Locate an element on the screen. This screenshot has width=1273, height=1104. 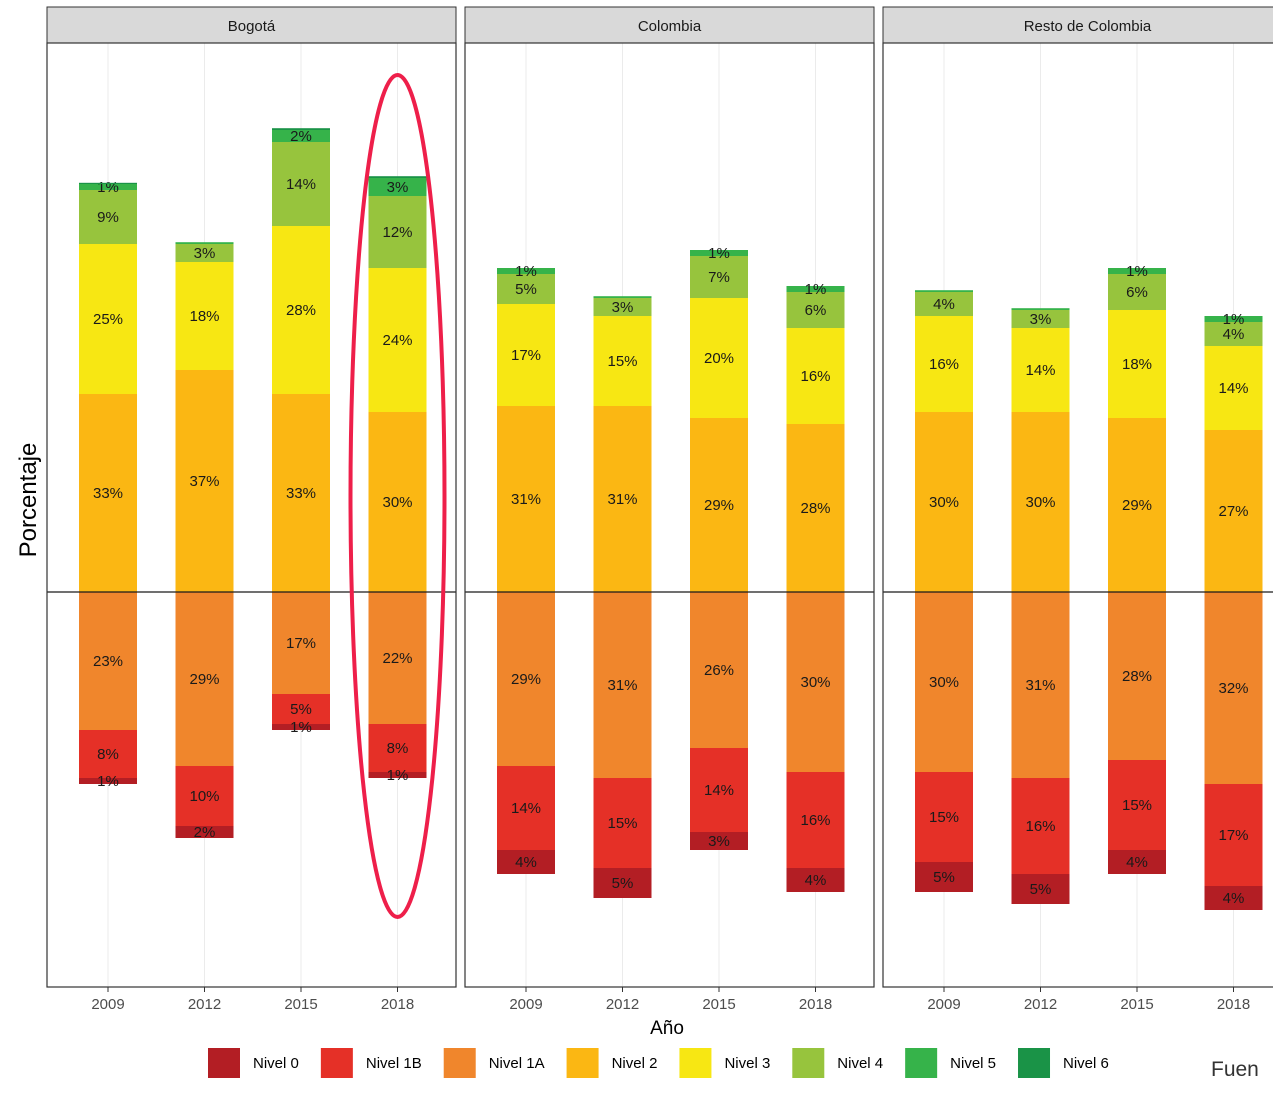
data-label-nivel-2: 31% is located at coordinates (526, 499).